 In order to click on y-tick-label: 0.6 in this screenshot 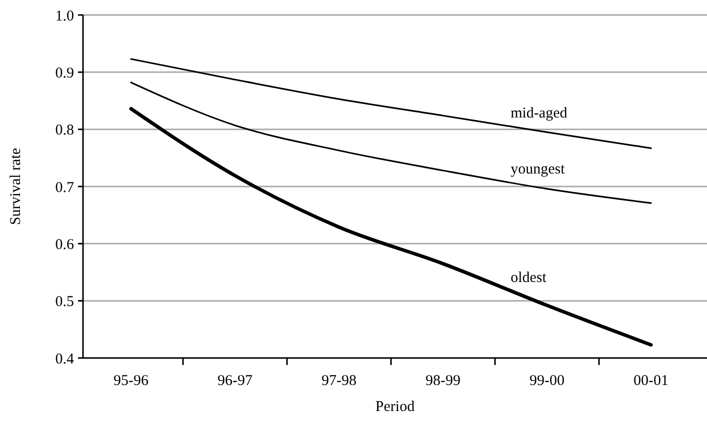, I will do `click(64, 244)`.